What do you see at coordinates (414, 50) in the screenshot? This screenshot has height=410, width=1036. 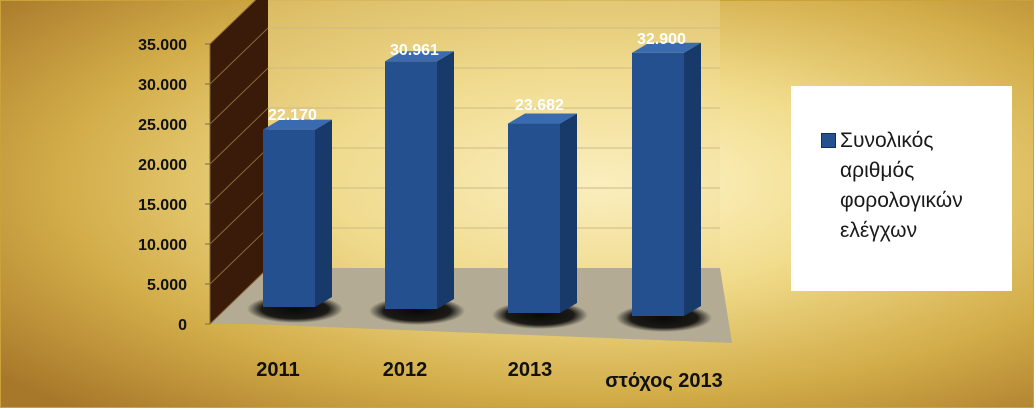 I see `data-label: 30.961` at bounding box center [414, 50].